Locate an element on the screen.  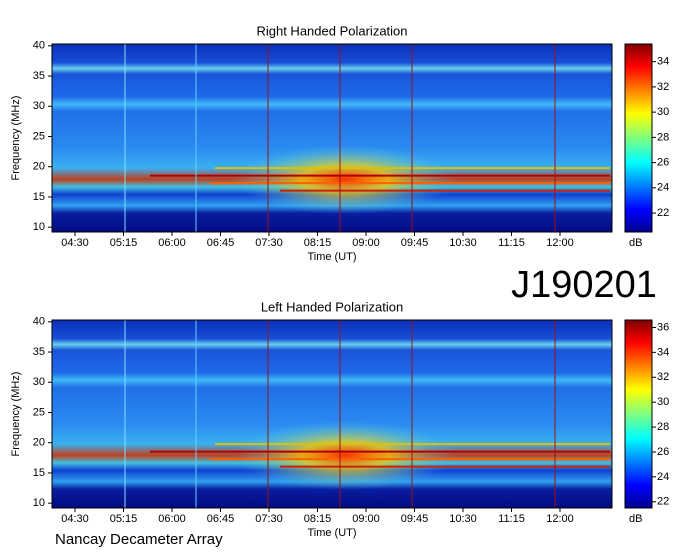
chart-title: Right Handed Polarization is located at coordinates (331, 30).